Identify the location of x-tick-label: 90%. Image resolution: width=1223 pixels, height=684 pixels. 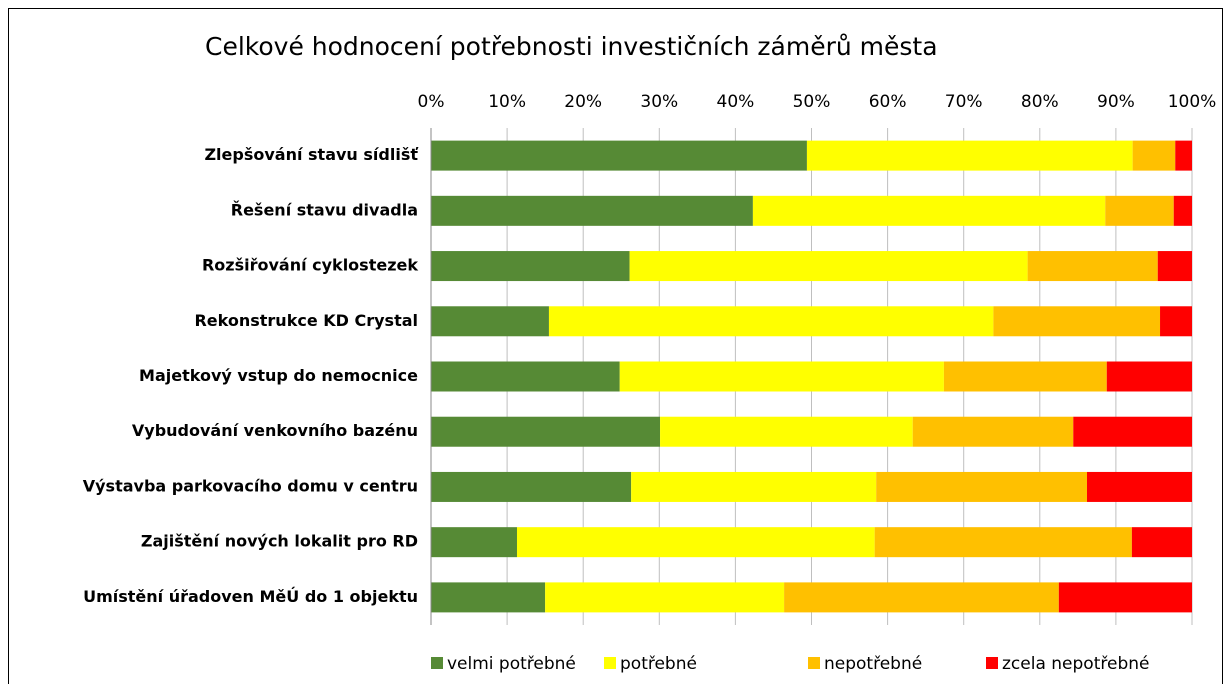
(1116, 102).